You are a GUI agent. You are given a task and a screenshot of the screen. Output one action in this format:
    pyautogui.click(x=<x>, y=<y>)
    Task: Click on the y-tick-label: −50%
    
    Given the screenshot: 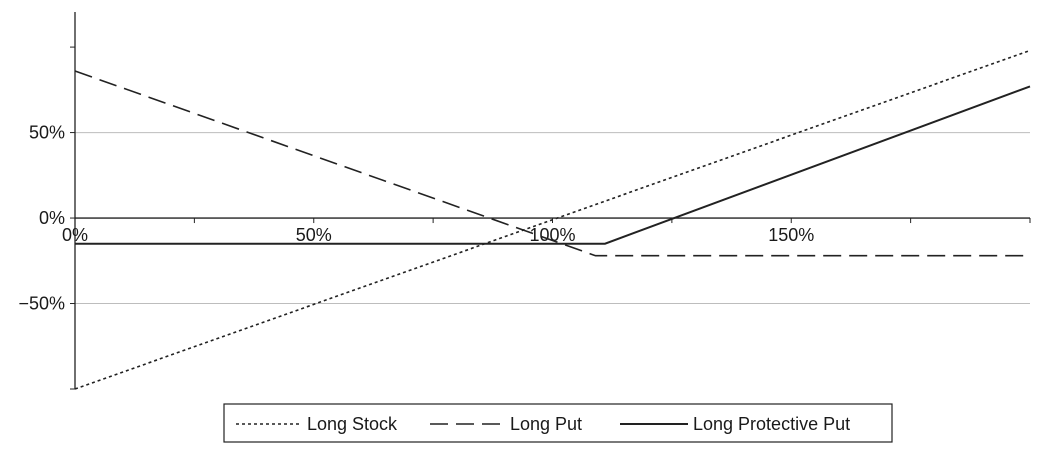 What is the action you would take?
    pyautogui.click(x=41, y=304)
    